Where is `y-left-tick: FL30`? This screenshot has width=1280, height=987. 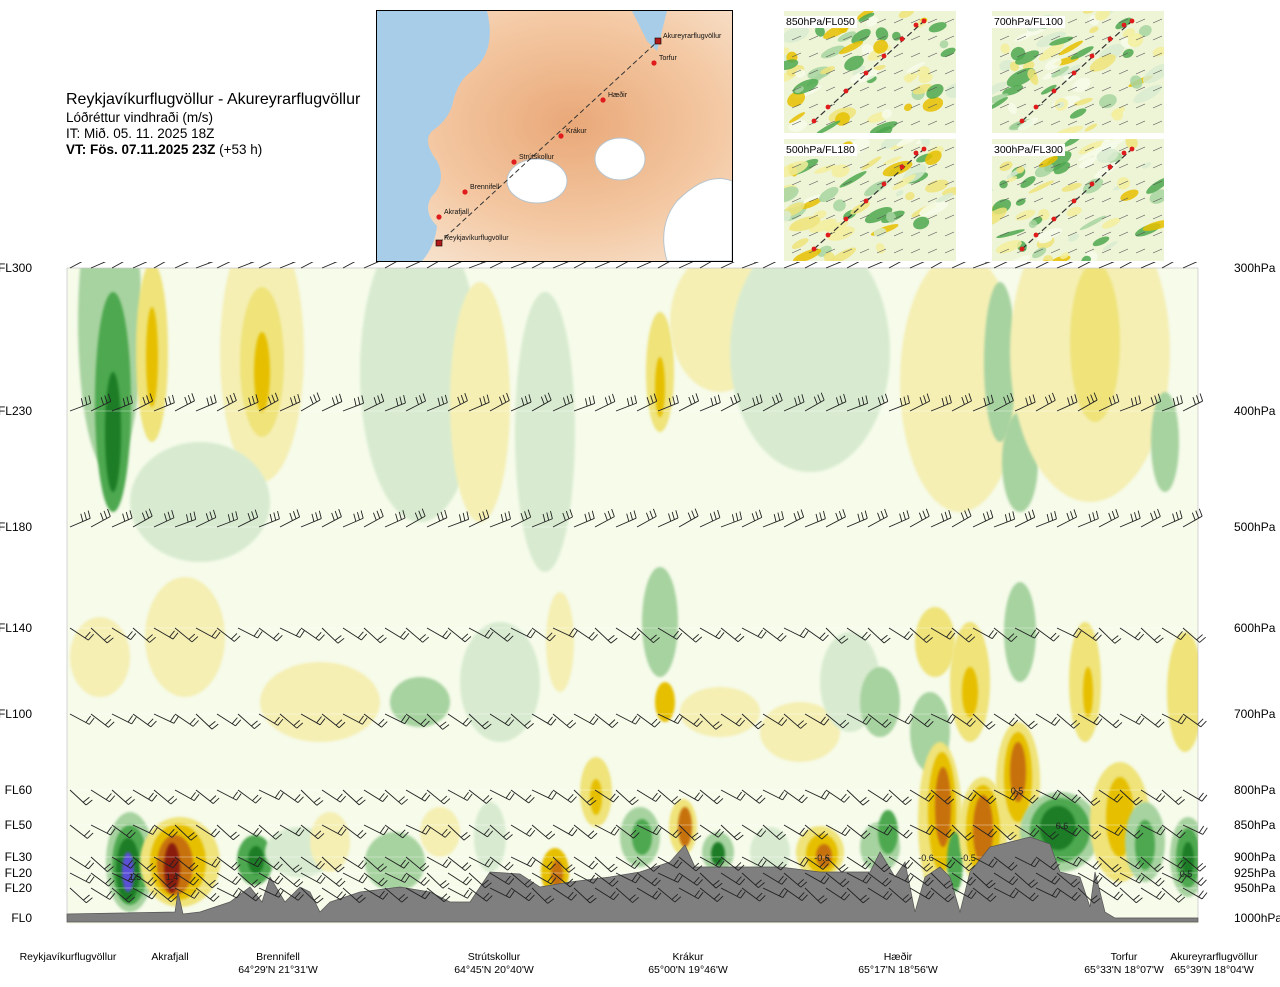
y-left-tick: FL30 is located at coordinates (19, 857).